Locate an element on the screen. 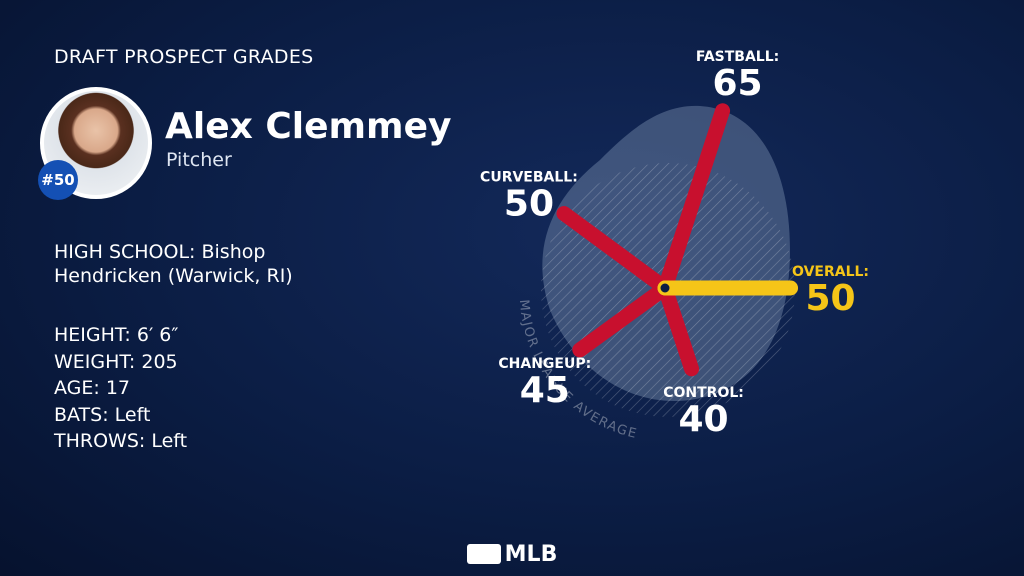  detail-line: BATS: Left is located at coordinates (102, 414).